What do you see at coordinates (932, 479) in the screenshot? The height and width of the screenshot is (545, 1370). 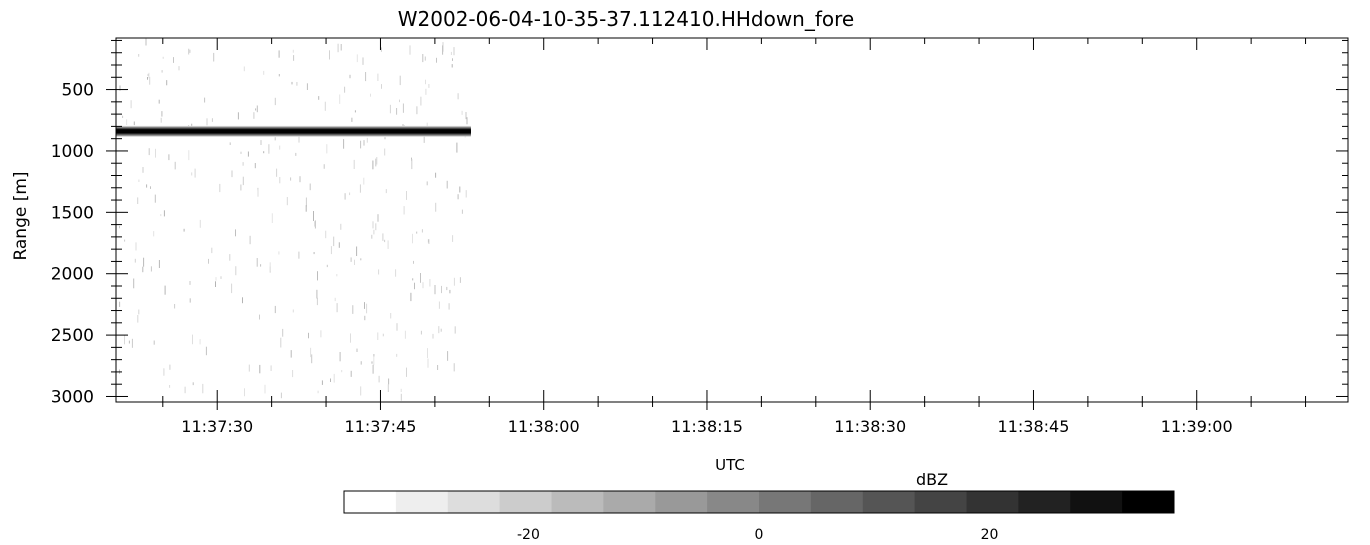 I see `colorbar-label: dBZ` at bounding box center [932, 479].